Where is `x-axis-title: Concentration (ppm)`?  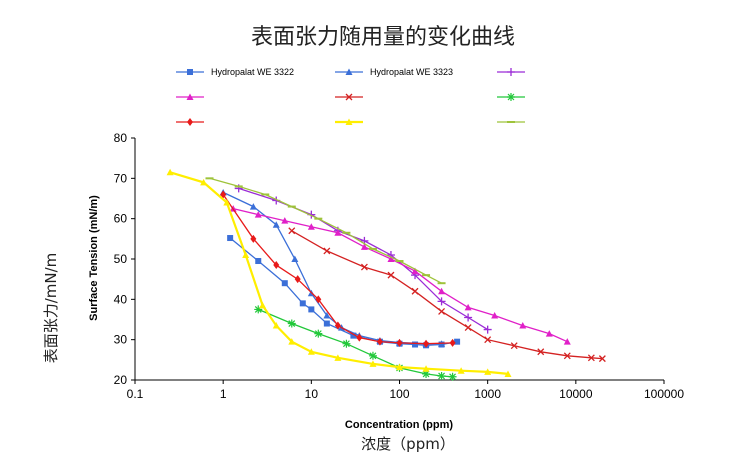
x-axis-title: Concentration (ppm) is located at coordinates (399, 425).